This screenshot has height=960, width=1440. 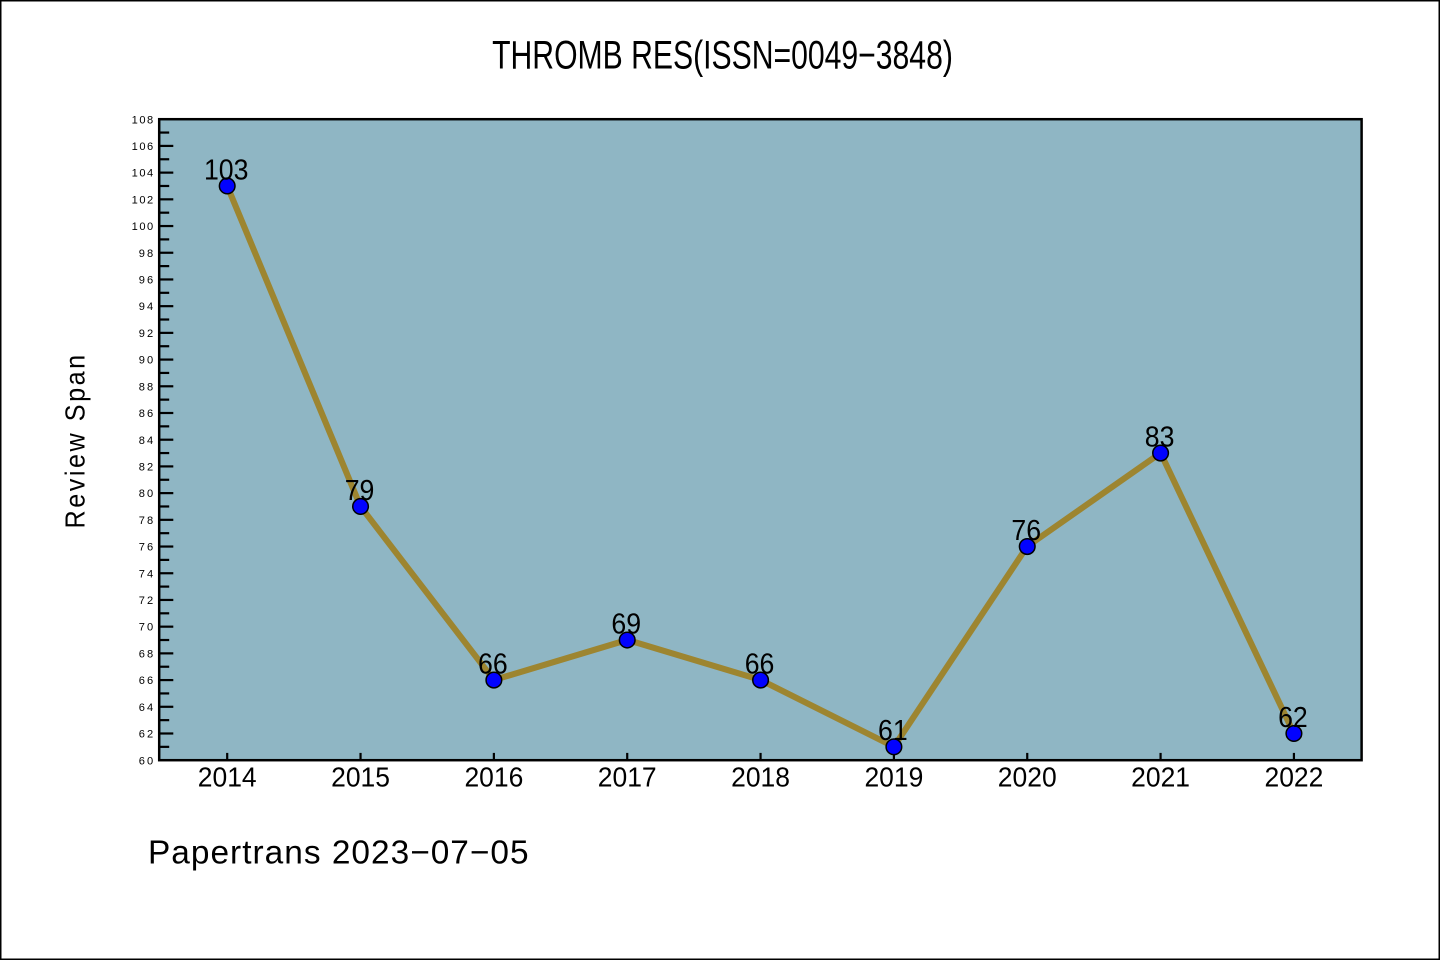 What do you see at coordinates (1293, 777) in the screenshot?
I see `svg-text: 2022` at bounding box center [1293, 777].